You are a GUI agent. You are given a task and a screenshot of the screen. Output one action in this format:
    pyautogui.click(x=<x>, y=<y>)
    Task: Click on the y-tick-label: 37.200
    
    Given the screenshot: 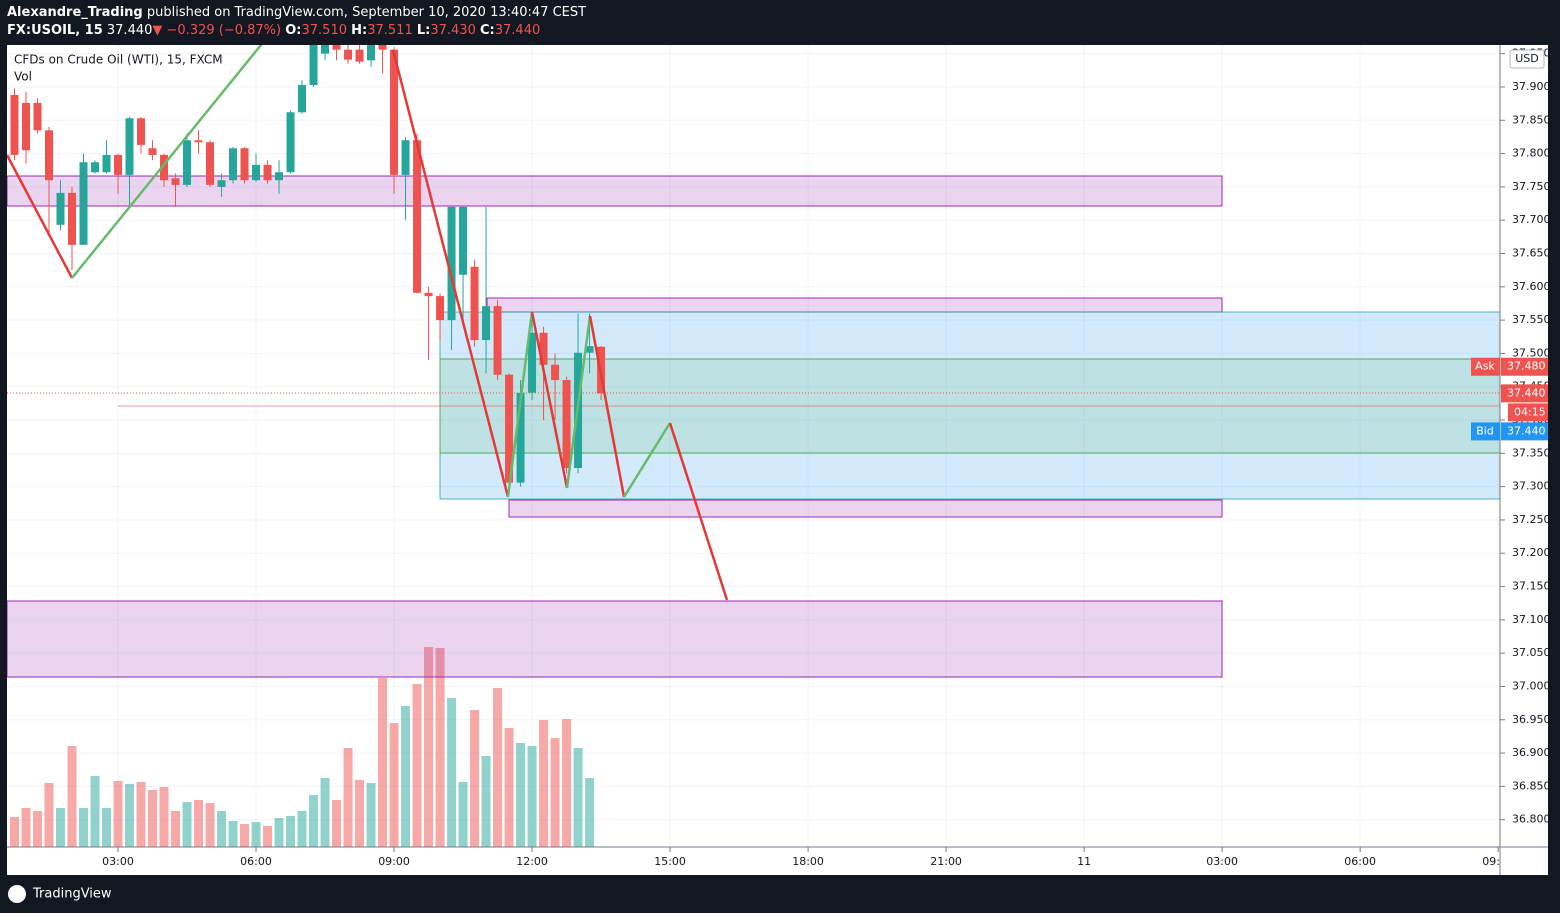 What is the action you would take?
    pyautogui.click(x=1531, y=552)
    